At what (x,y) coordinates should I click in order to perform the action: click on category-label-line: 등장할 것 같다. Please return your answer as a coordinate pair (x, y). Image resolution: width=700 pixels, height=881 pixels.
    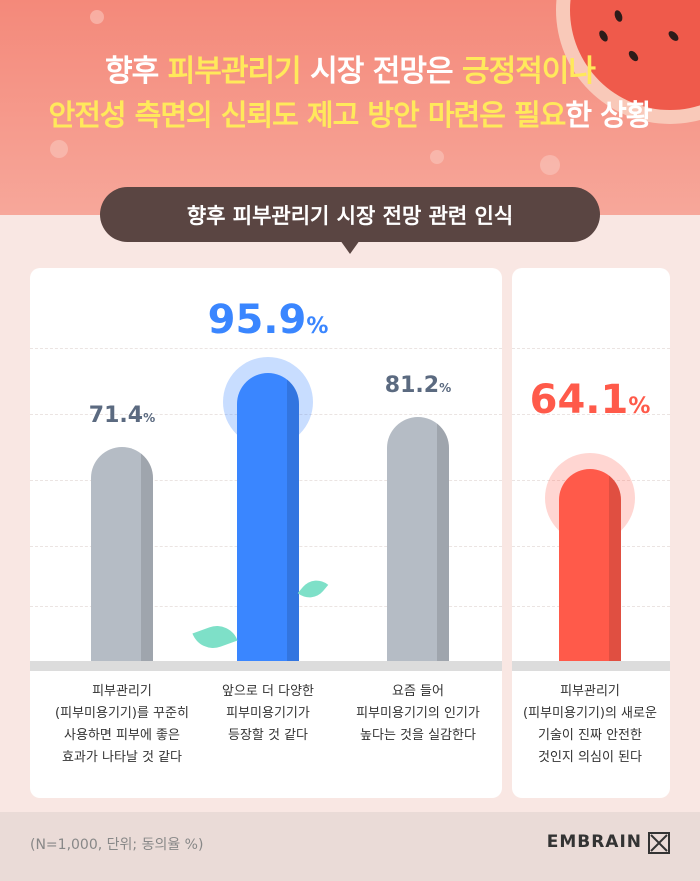
    Looking at the image, I should click on (268, 735).